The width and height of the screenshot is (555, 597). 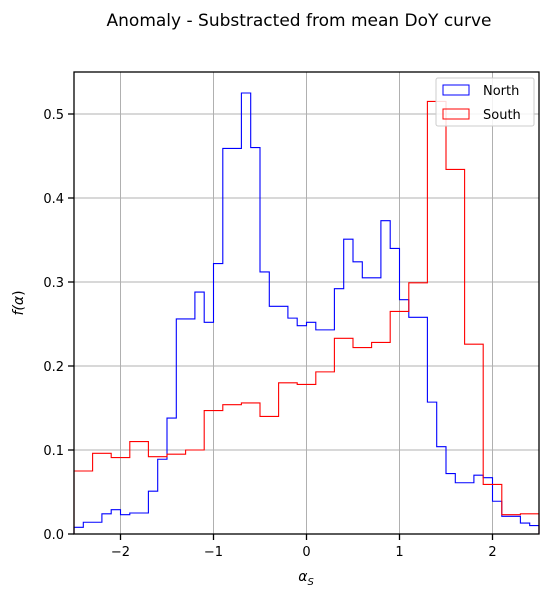 I want to click on x-tick-label: 2, so click(x=492, y=552).